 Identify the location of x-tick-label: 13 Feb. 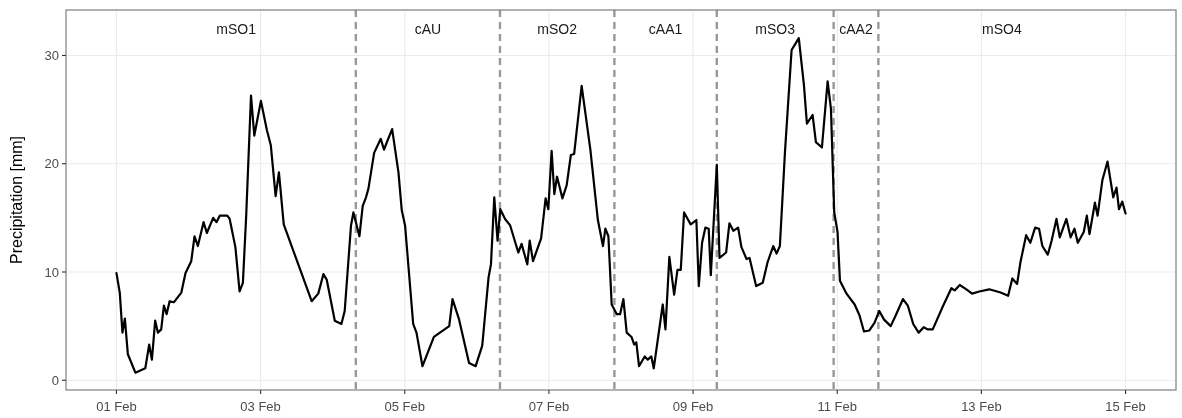
(981, 406).